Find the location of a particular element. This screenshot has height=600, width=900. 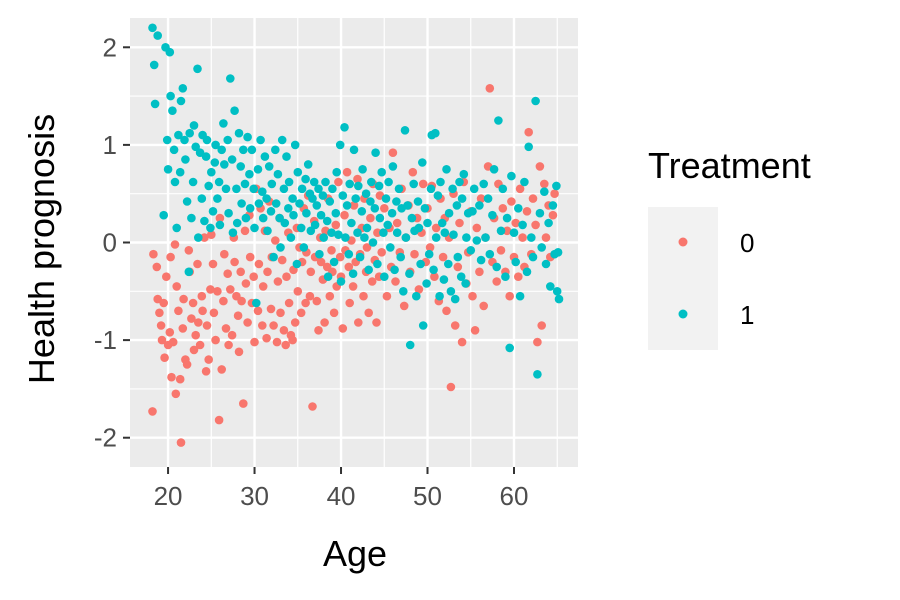

x-axis-title: Age is located at coordinates (355, 553).